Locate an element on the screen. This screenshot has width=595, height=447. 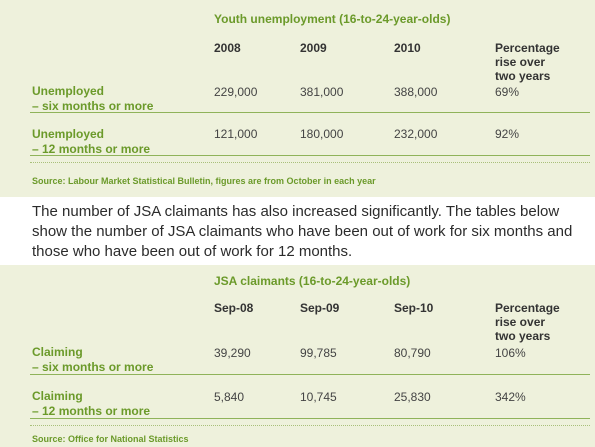
table1-row1-label: Unemployed – six months or more is located at coordinates (92, 99).